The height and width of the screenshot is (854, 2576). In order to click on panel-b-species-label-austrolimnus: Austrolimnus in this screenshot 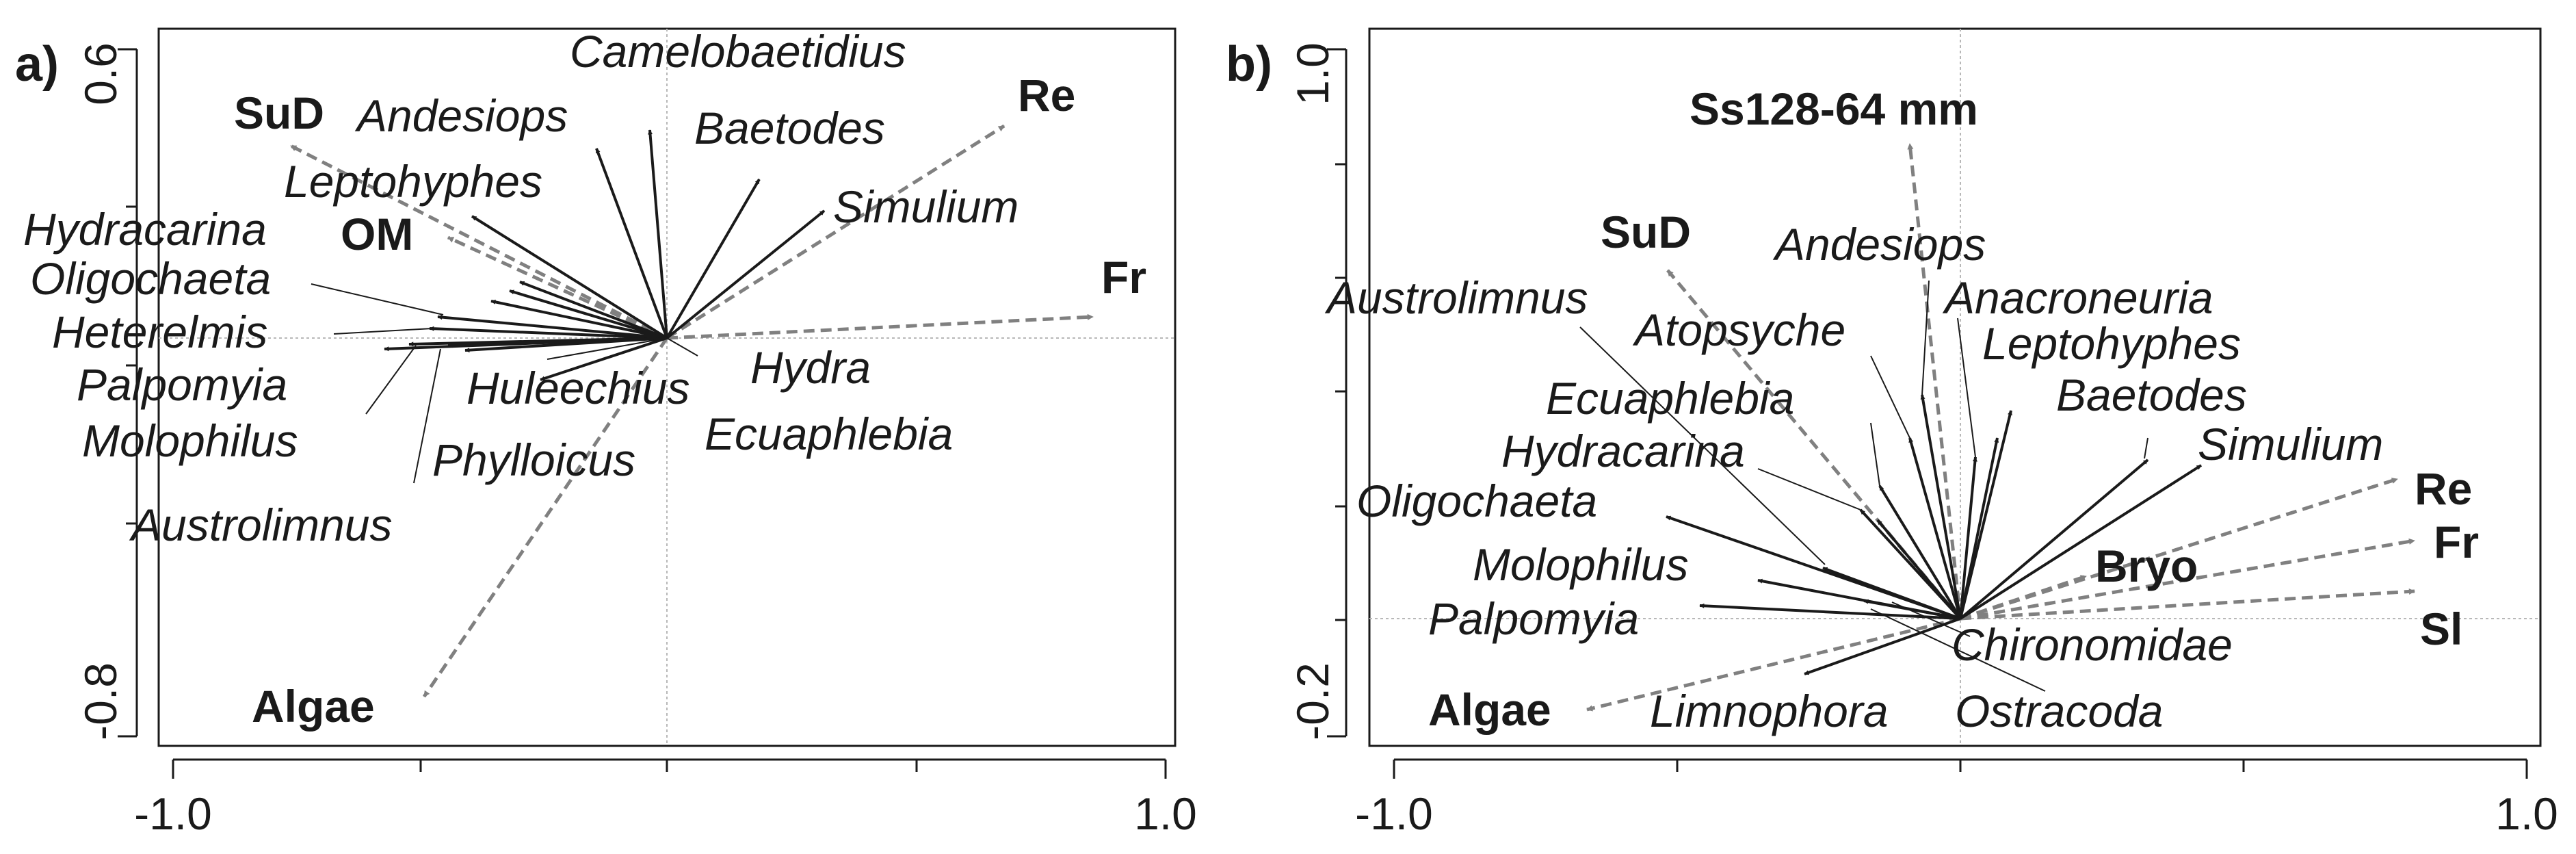, I will do `click(1456, 297)`.